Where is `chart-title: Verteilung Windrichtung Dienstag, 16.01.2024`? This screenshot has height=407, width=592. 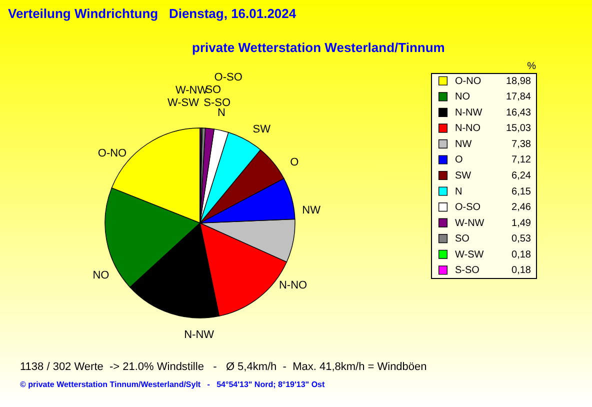 chart-title: Verteilung Windrichtung Dienstag, 16.01.2024 is located at coordinates (152, 13).